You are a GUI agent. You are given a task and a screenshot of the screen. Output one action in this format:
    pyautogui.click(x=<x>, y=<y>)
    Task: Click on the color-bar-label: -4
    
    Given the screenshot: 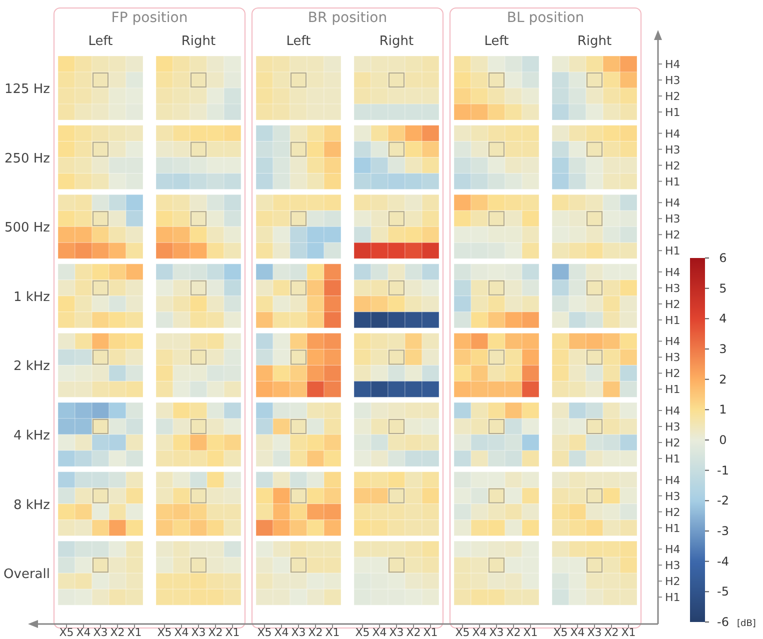 What is the action you would take?
    pyautogui.click(x=723, y=561)
    